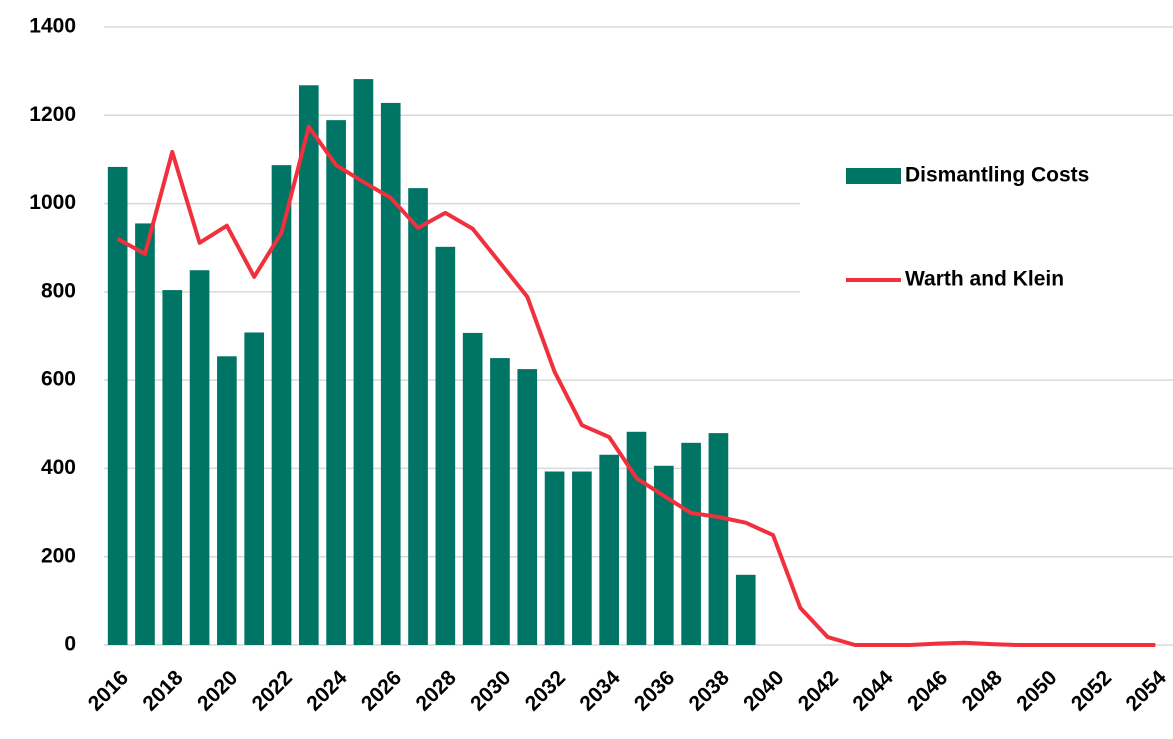 The height and width of the screenshot is (739, 1173). Describe the element at coordinates (52, 114) in the screenshot. I see `y-tick-label: 1200` at that location.